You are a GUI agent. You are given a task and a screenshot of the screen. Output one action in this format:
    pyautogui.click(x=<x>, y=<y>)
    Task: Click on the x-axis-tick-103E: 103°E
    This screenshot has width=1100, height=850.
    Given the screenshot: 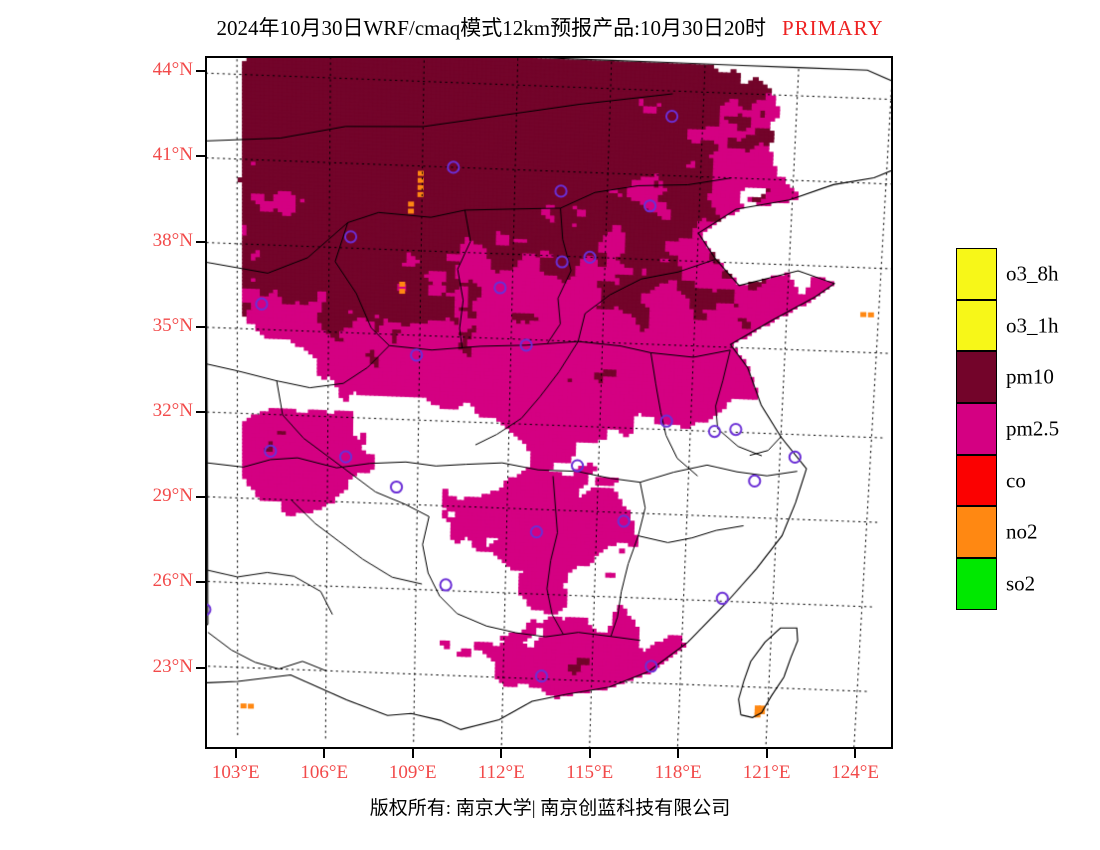 What is the action you would take?
    pyautogui.click(x=235, y=772)
    